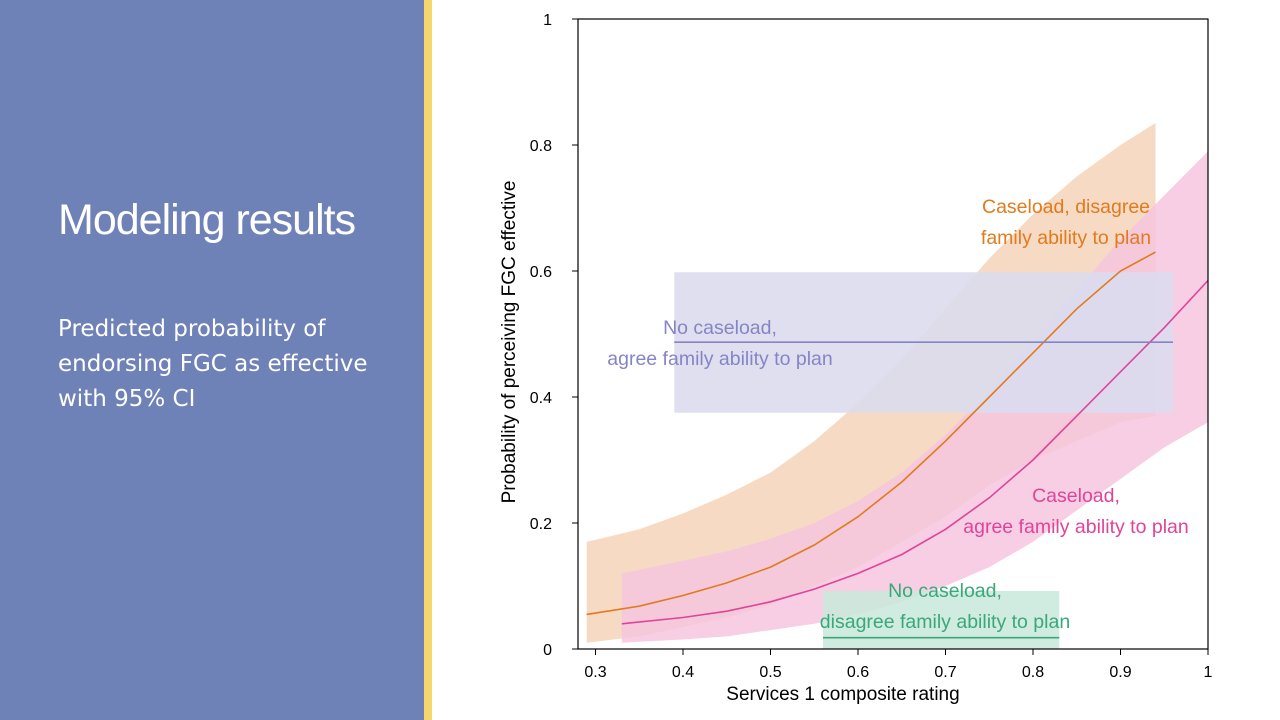  I want to click on x-axis-title: Services 1 composite rating, so click(842, 694).